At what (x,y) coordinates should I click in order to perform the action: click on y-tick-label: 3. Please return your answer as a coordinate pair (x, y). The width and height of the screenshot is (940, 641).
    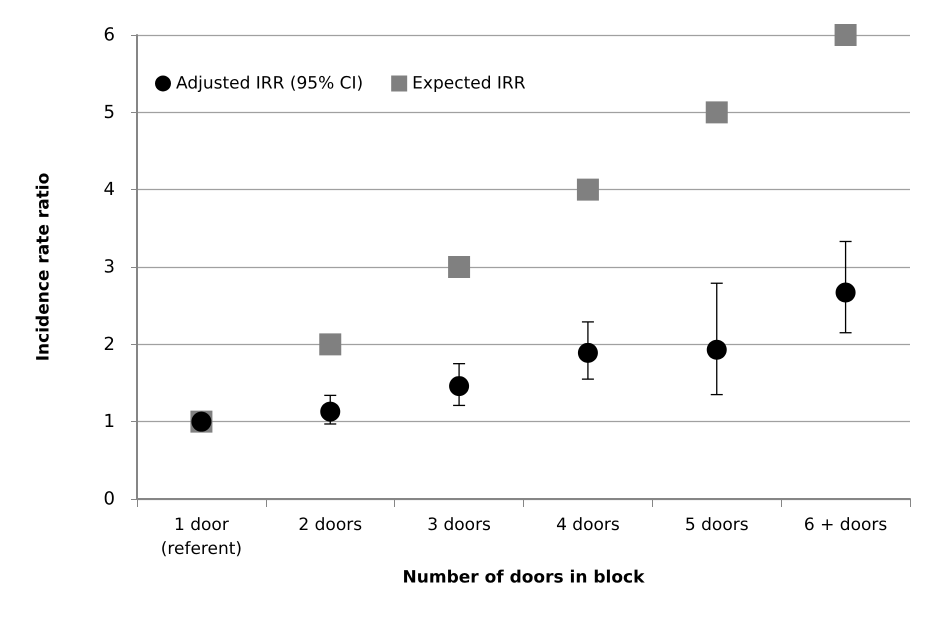
    Looking at the image, I should click on (109, 267).